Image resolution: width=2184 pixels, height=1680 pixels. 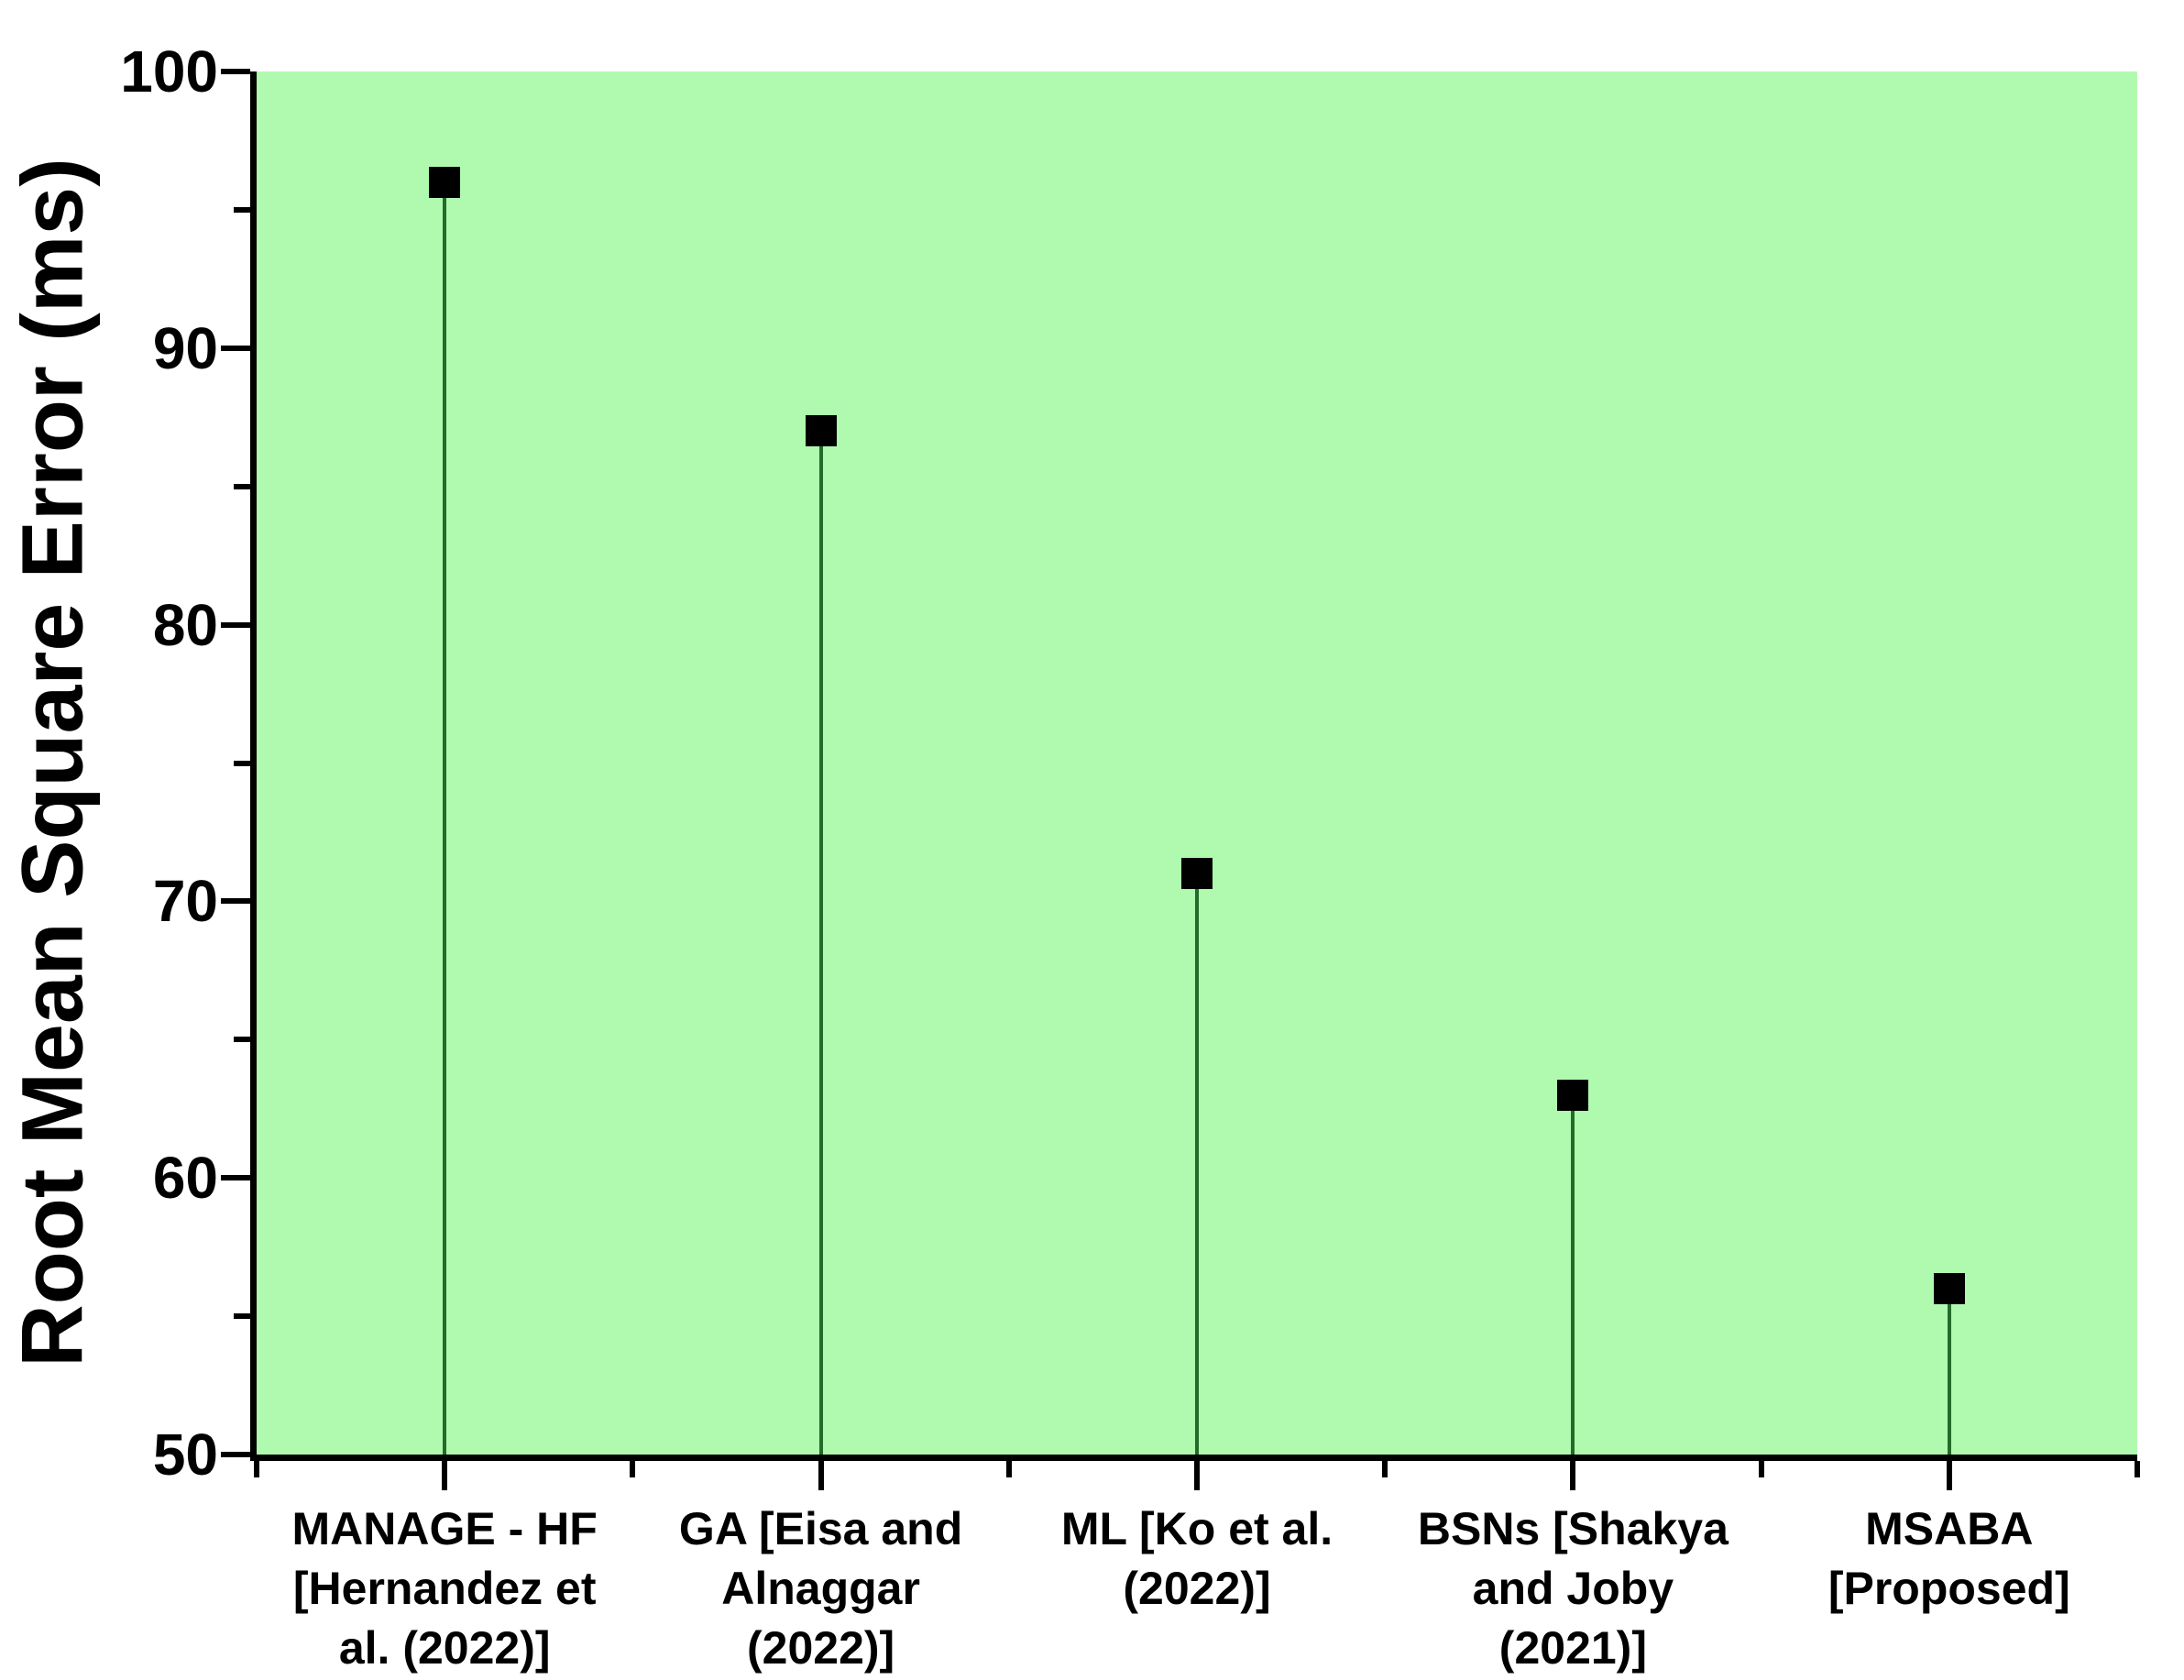 I want to click on y-tick-label: 90, so click(x=185, y=347).